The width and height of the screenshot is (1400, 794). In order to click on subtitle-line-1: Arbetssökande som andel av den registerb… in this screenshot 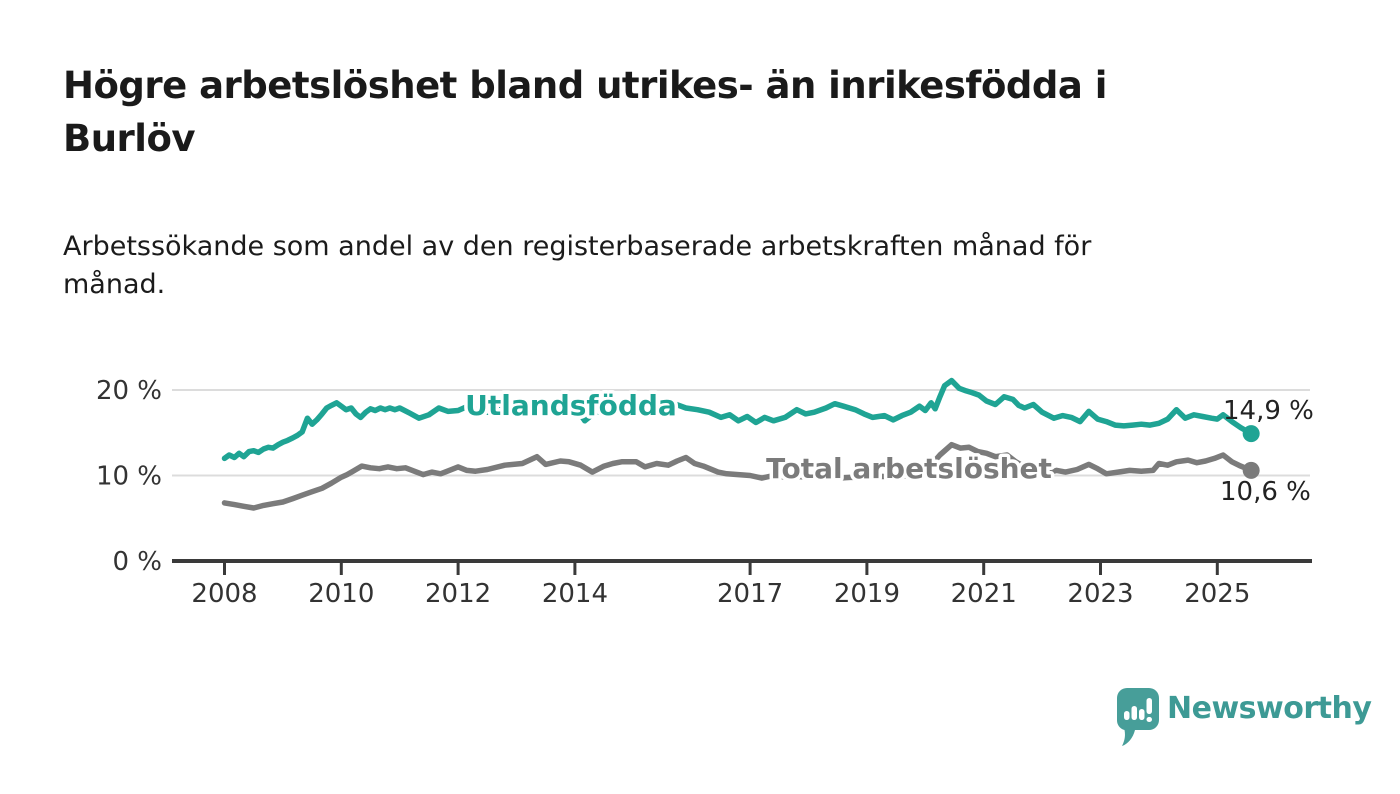, I will do `click(577, 246)`.